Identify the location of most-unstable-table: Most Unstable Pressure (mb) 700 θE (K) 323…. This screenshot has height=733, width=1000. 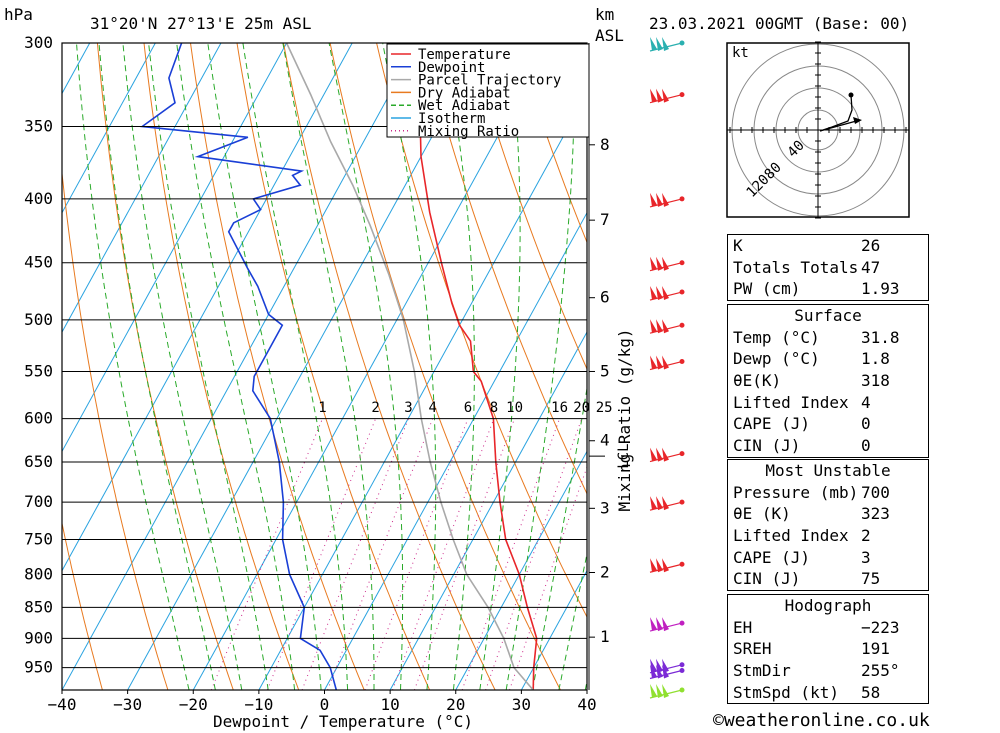
(828, 525).